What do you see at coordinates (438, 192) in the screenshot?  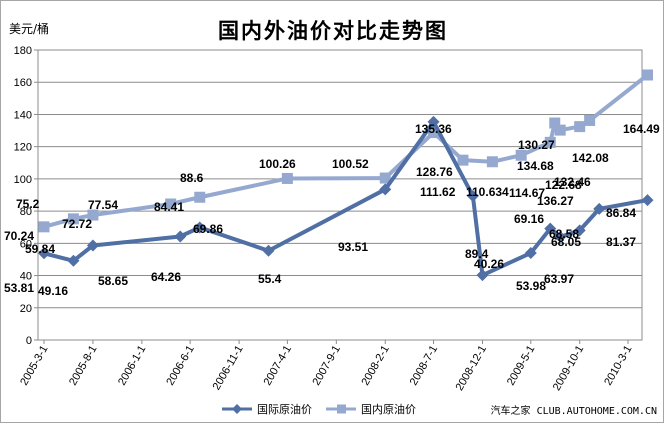 I see `data-label: 111.62` at bounding box center [438, 192].